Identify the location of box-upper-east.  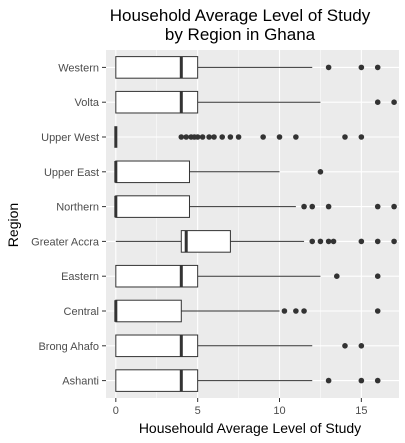
(219, 172).